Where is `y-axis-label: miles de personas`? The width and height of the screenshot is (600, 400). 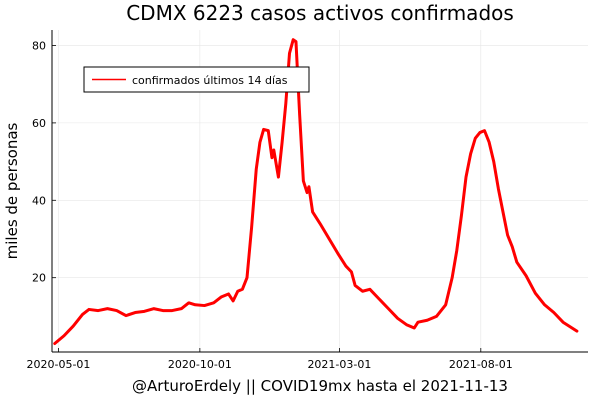
y-axis-label: miles de personas is located at coordinates (12, 190).